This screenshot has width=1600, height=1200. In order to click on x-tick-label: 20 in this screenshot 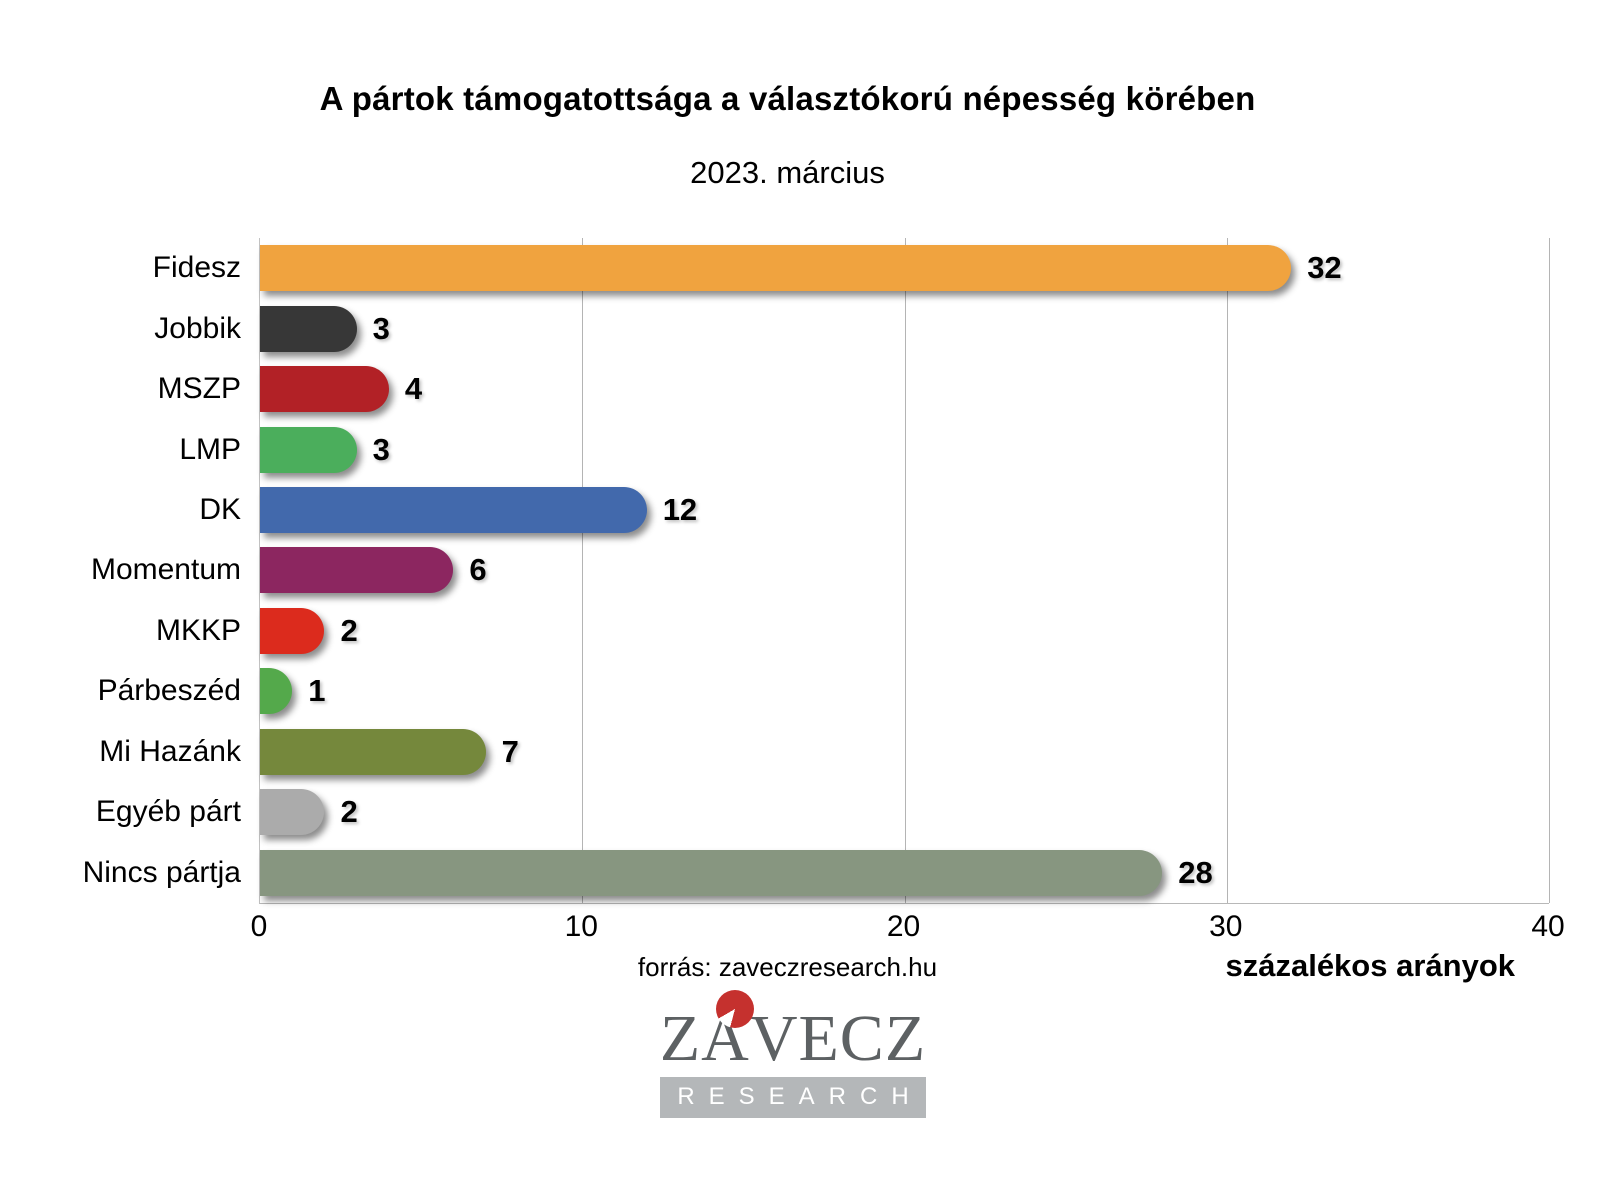, I will do `click(903, 926)`.